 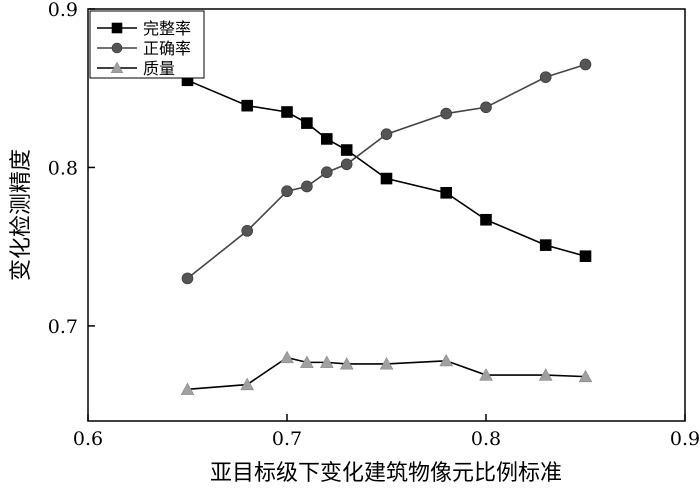 I want to click on legend-box, so click(x=147, y=44).